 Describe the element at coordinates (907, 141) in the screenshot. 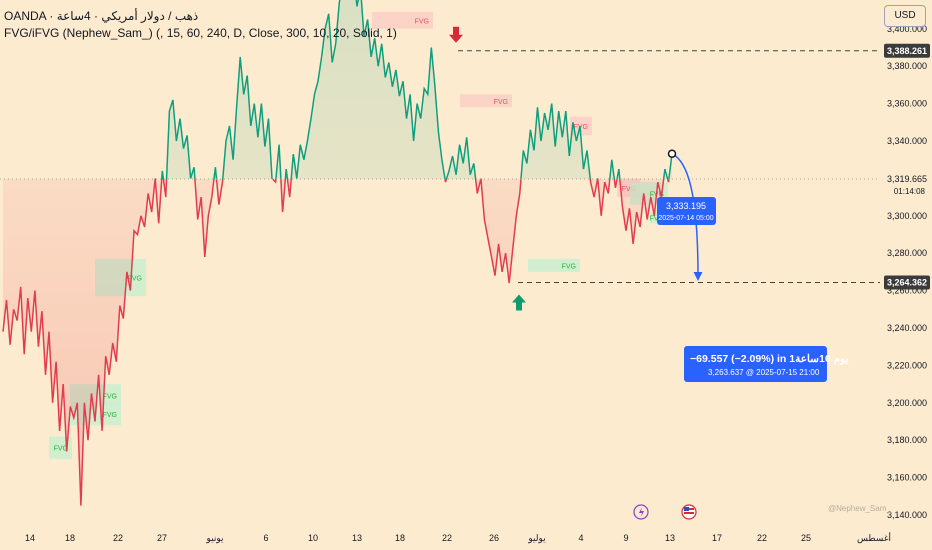

I see `y-tick-label: 3,340.000` at that location.